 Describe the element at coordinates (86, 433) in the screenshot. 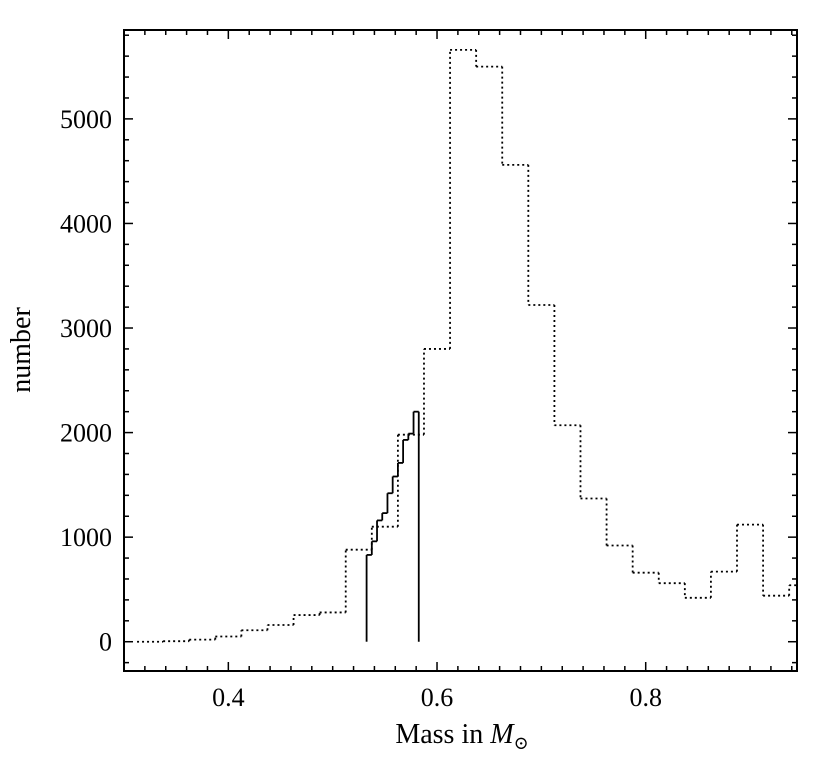

I see `y-tick-label: 2000` at that location.